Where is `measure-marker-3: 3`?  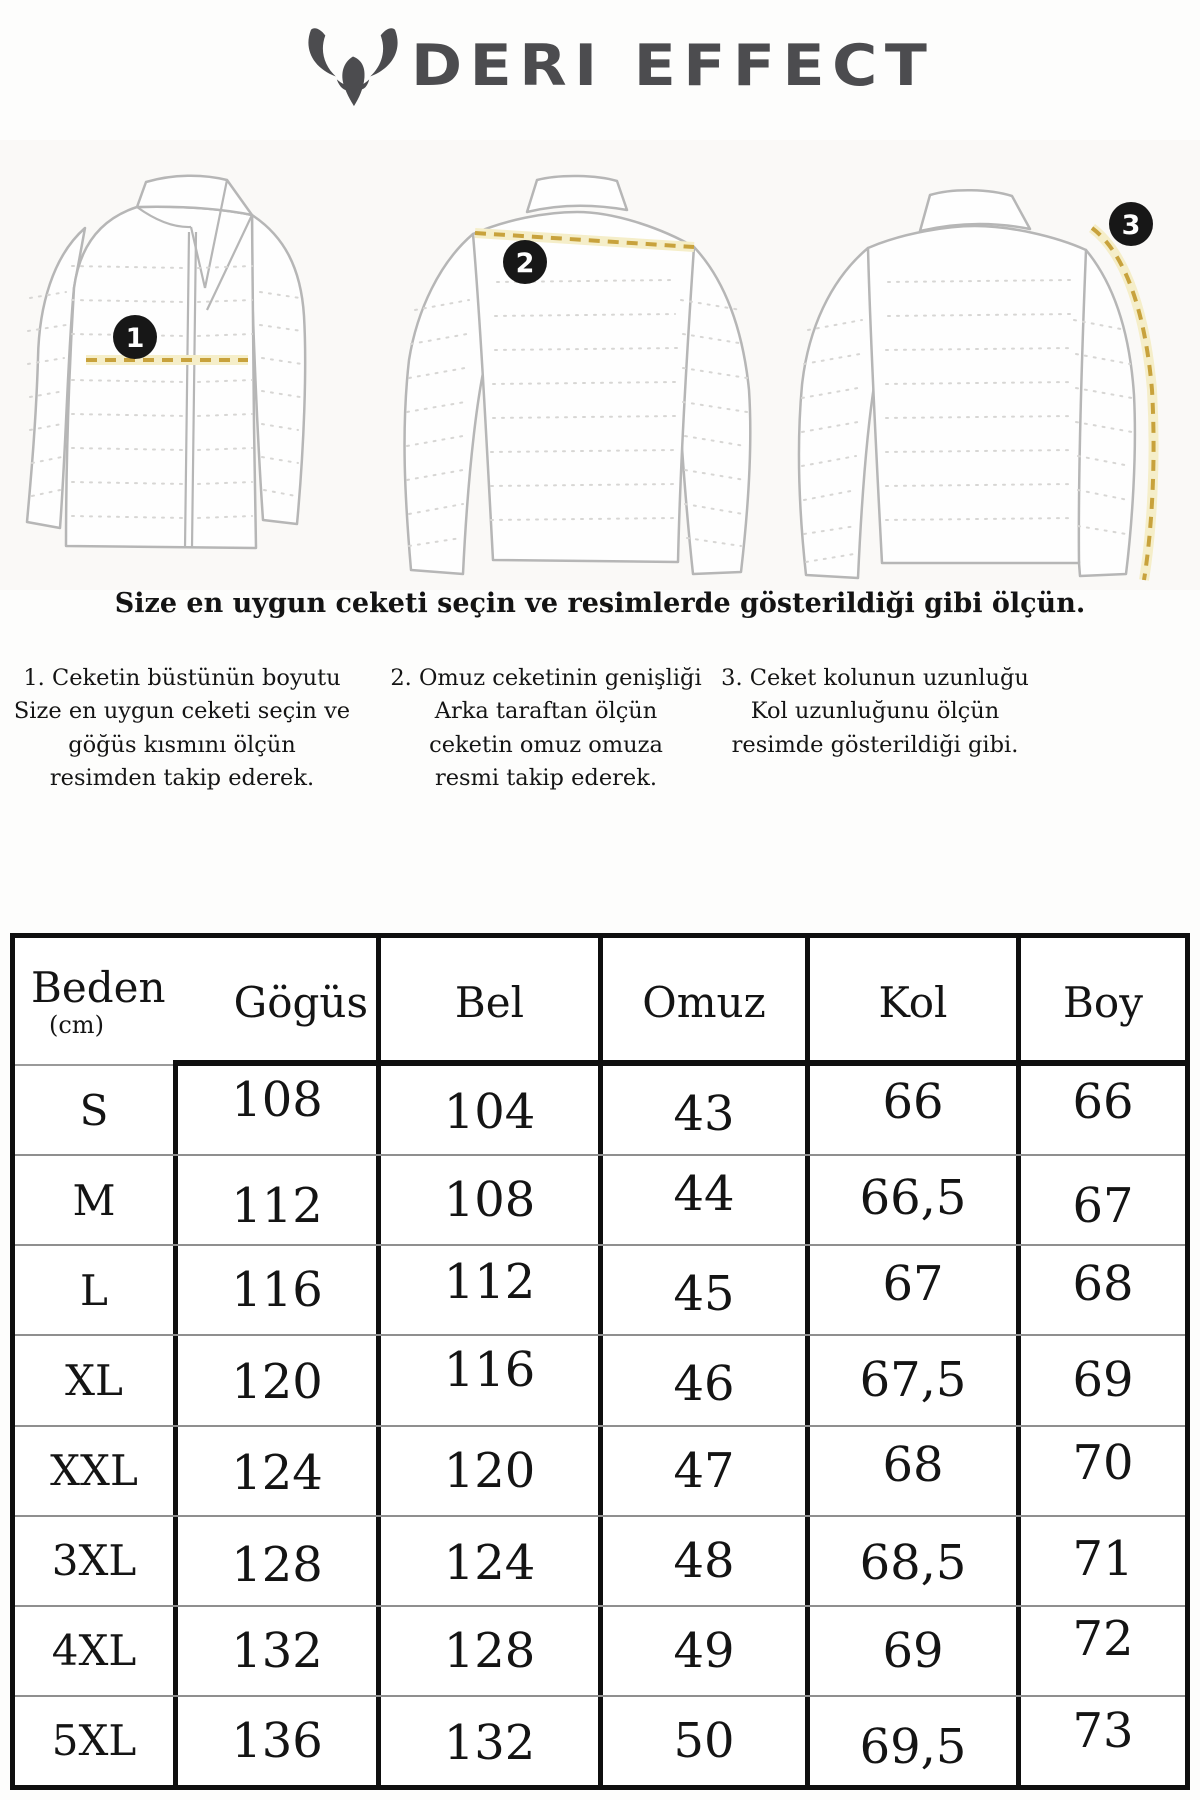
measure-marker-3: 3 is located at coordinates (1131, 224).